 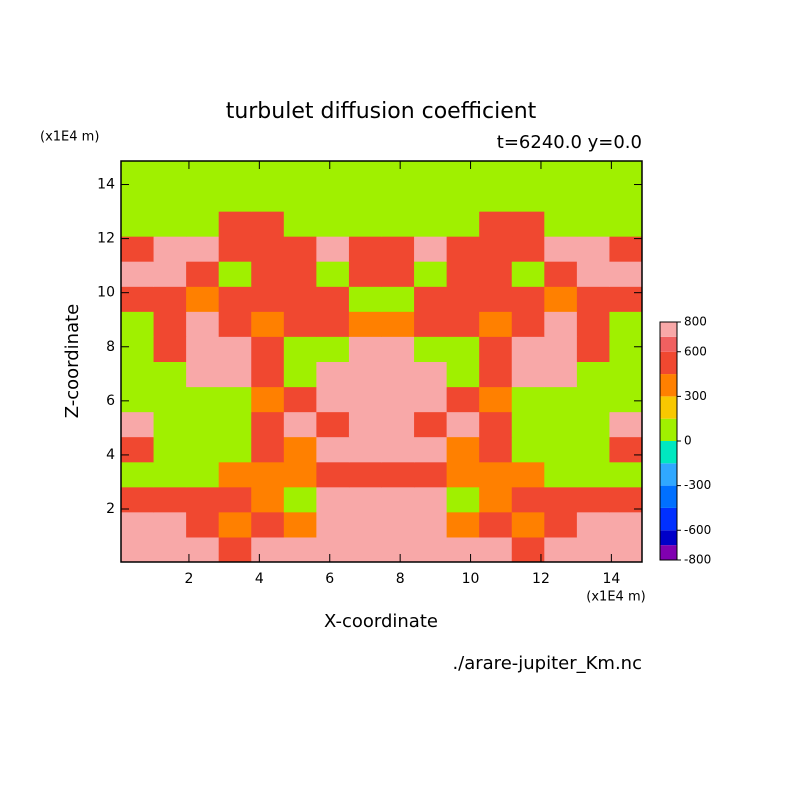 What do you see at coordinates (69, 137) in the screenshot?
I see `y-unit: (x1E4 m)` at bounding box center [69, 137].